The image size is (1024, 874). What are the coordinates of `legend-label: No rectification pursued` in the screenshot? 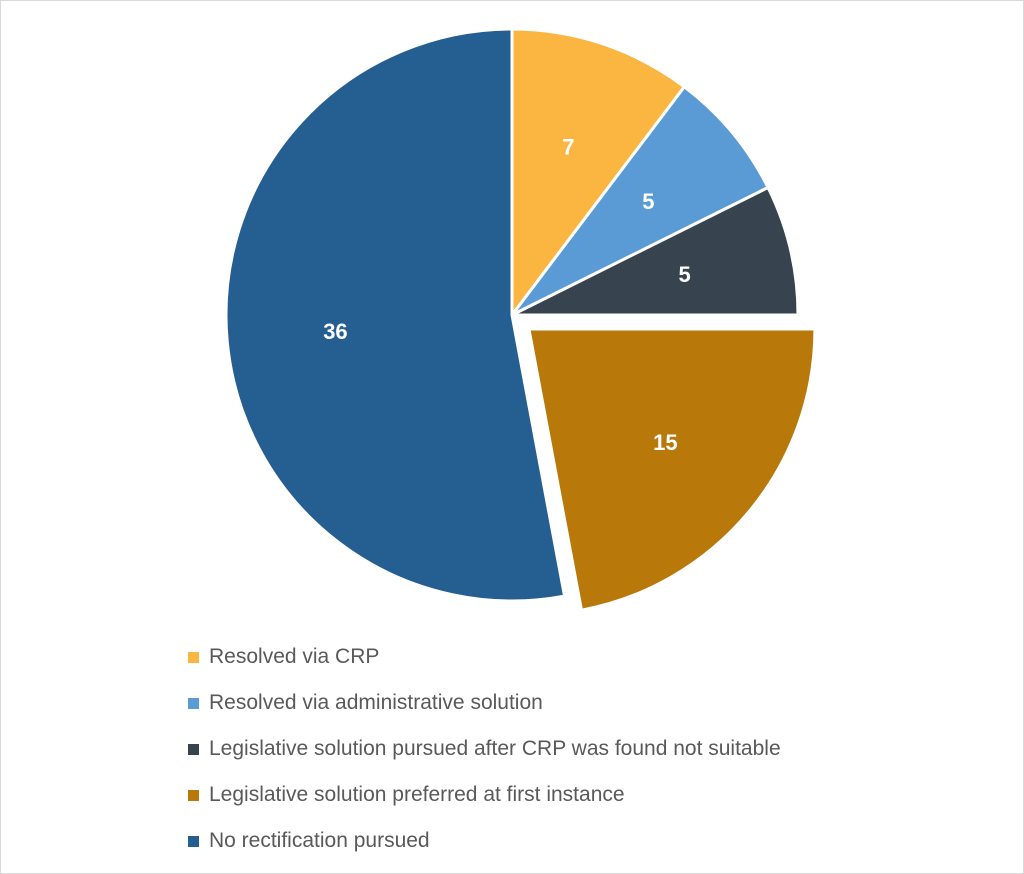 It's located at (319, 840).